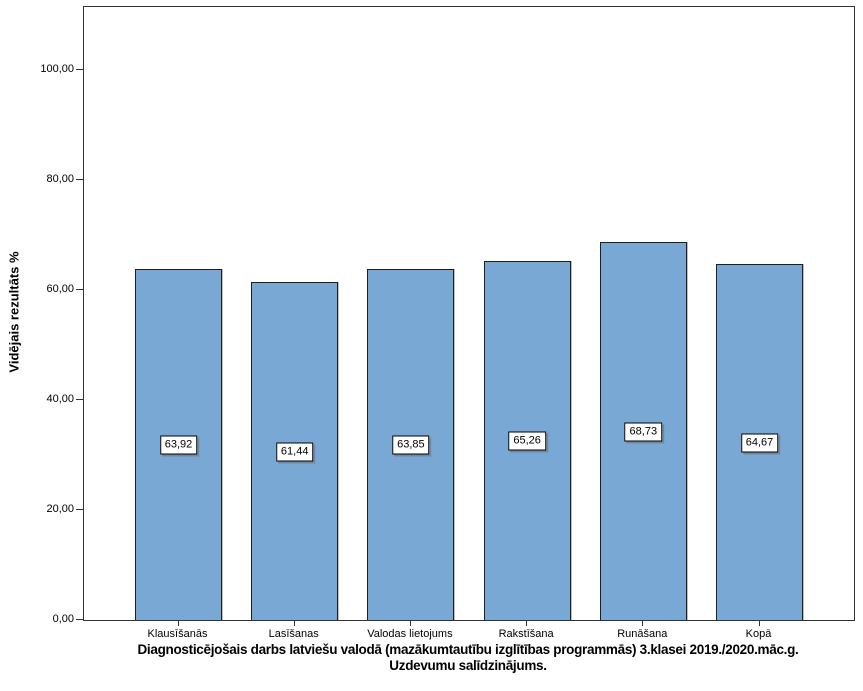 This screenshot has height=691, width=863. What do you see at coordinates (63, 619) in the screenshot?
I see `y-tick-label: 0,00` at bounding box center [63, 619].